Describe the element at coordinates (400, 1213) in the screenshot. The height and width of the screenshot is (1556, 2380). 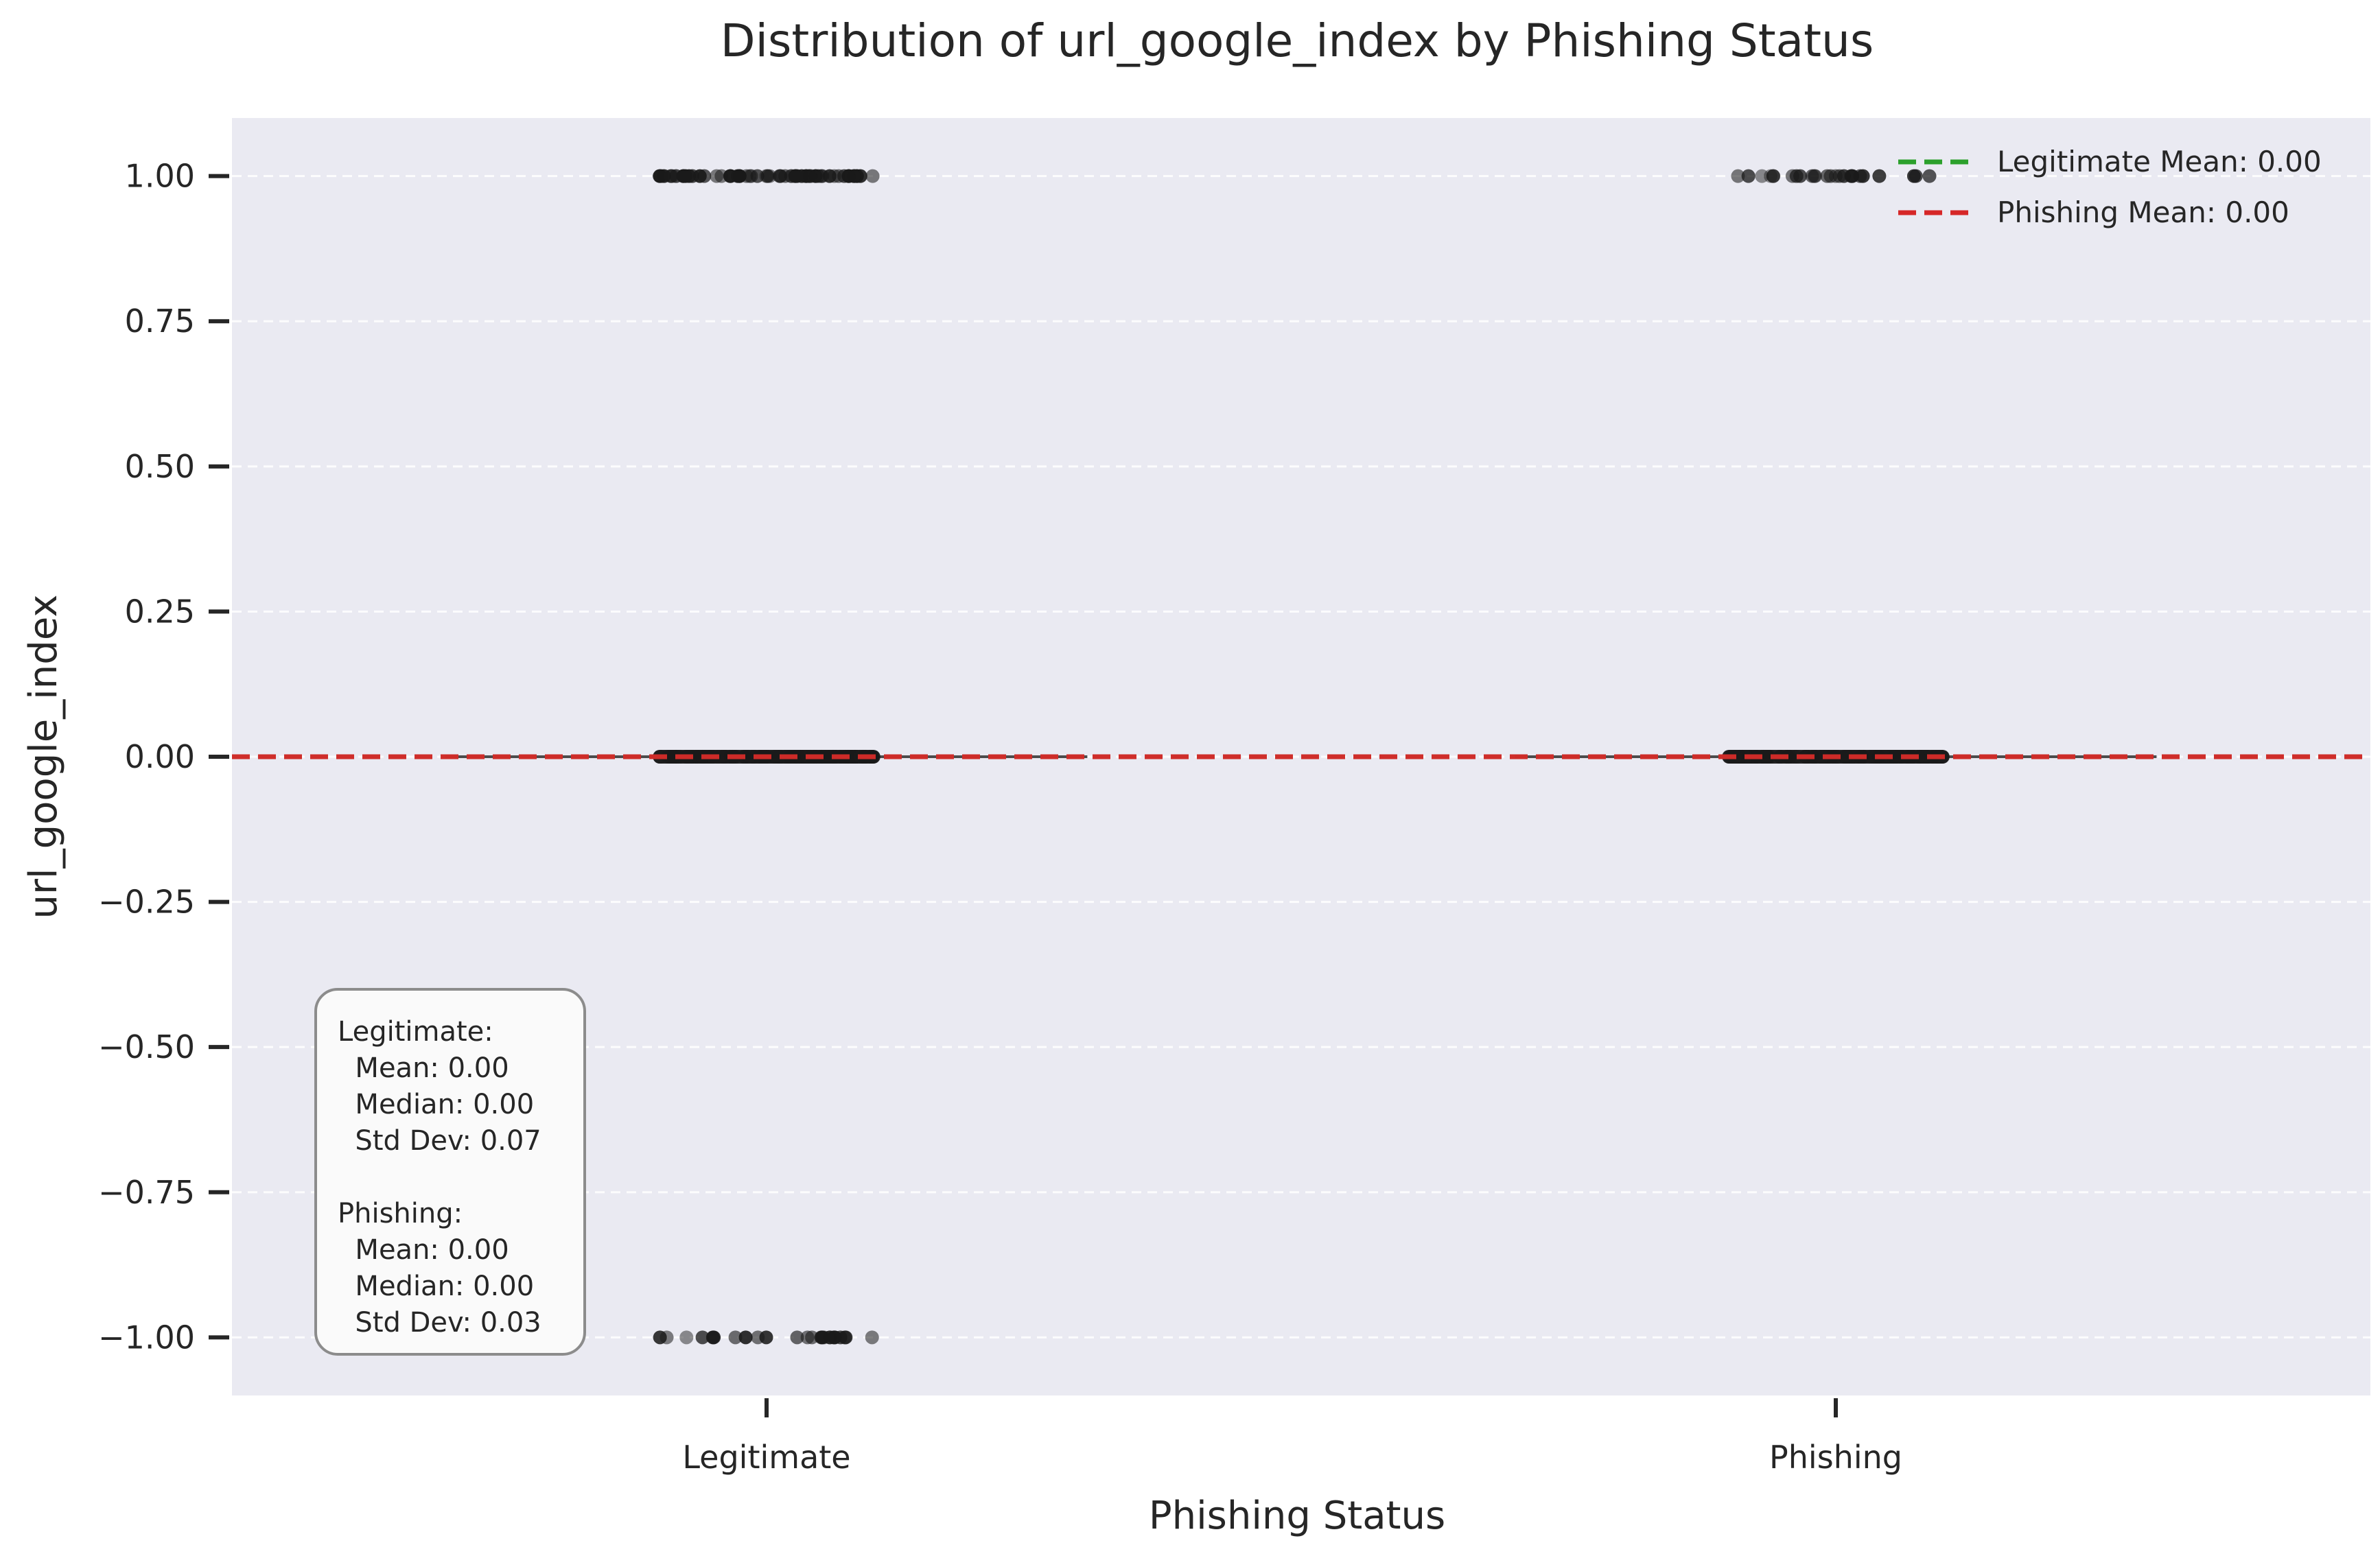
I see `stats-line: Phishing:` at that location.